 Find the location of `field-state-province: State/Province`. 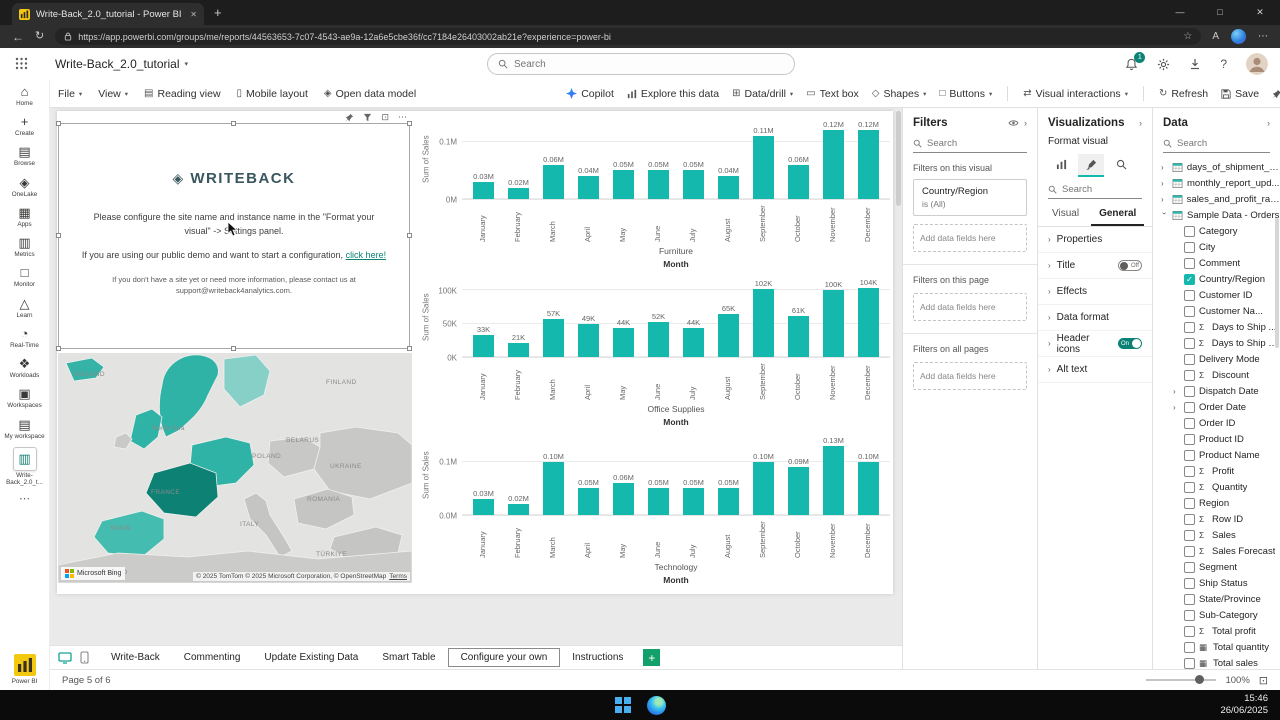

field-state-province: State/Province is located at coordinates (1216, 599).